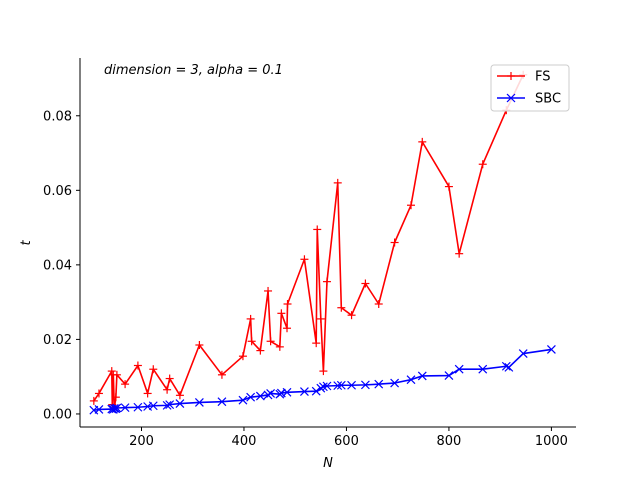  What do you see at coordinates (328, 463) in the screenshot?
I see `x-axis-label: N` at bounding box center [328, 463].